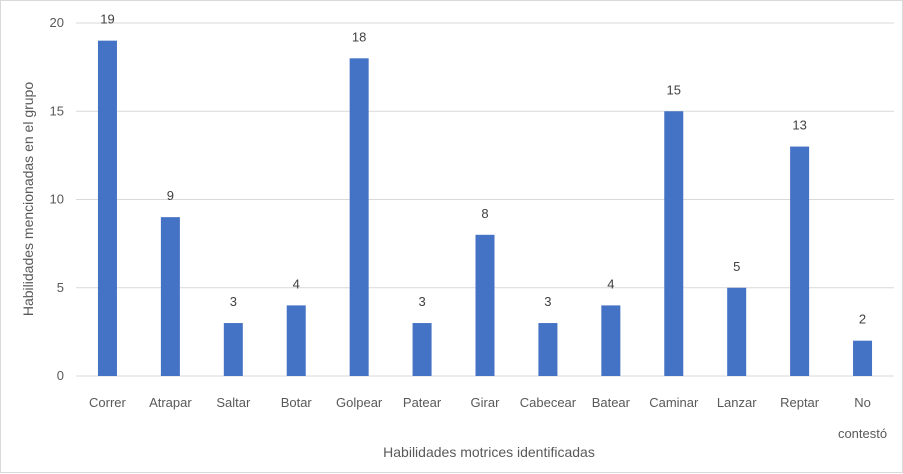 This screenshot has height=474, width=903. I want to click on data-label-lanzar: 5, so click(736, 266).